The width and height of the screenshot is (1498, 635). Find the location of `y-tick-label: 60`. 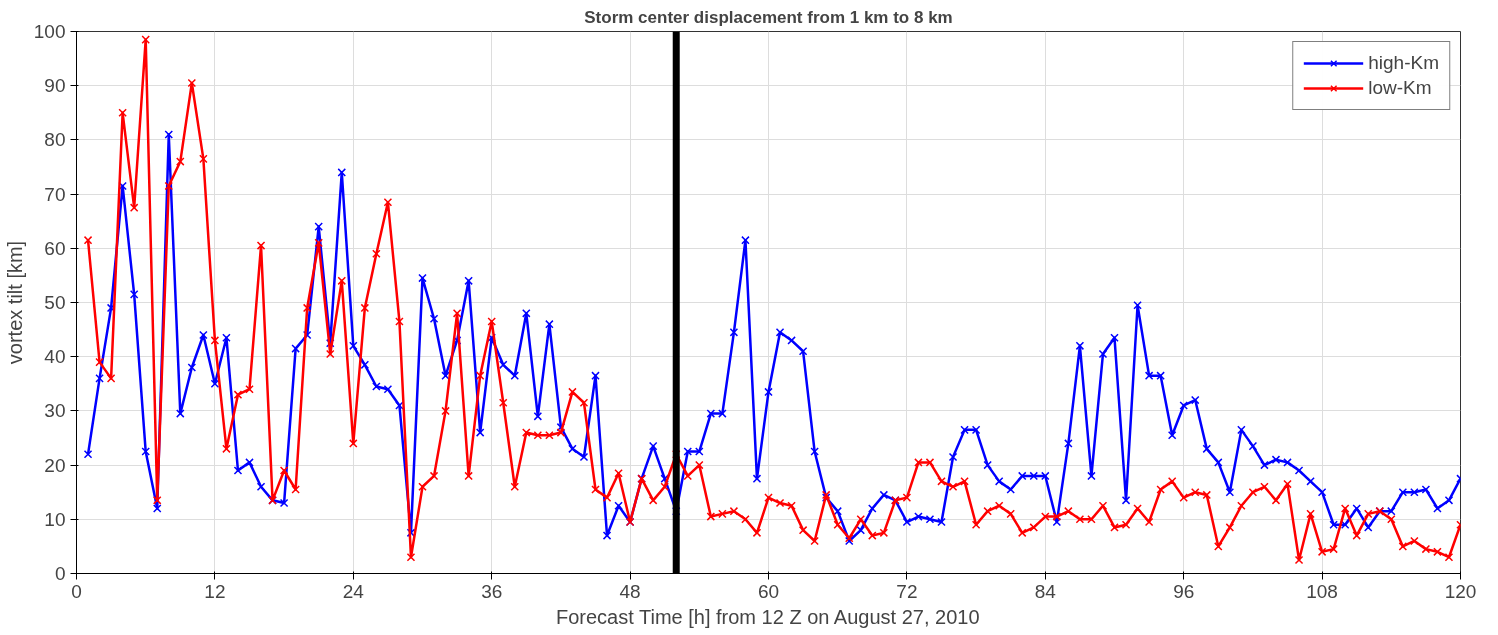

y-tick-label: 60 is located at coordinates (55, 248).